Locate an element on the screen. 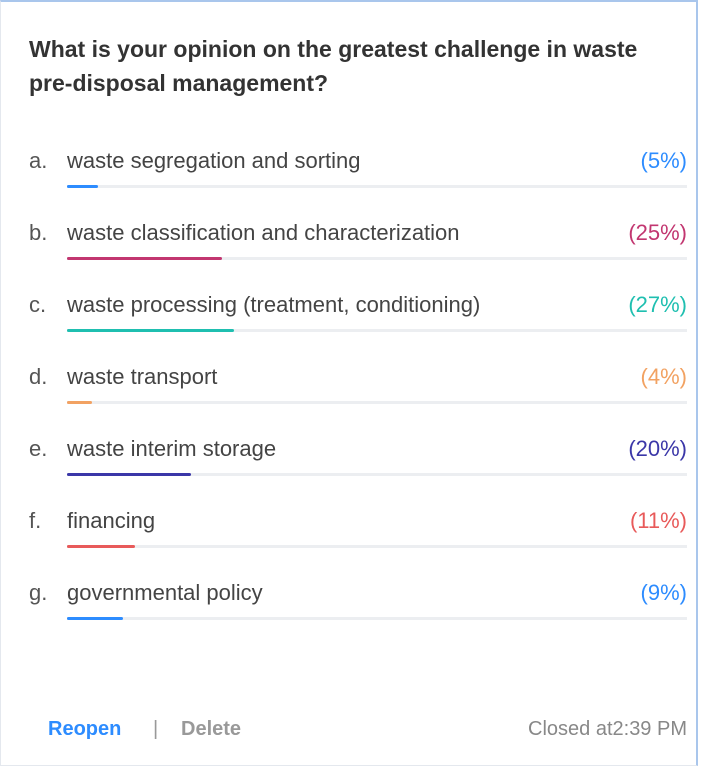 The height and width of the screenshot is (769, 701). option-letter: g. is located at coordinates (38, 592).